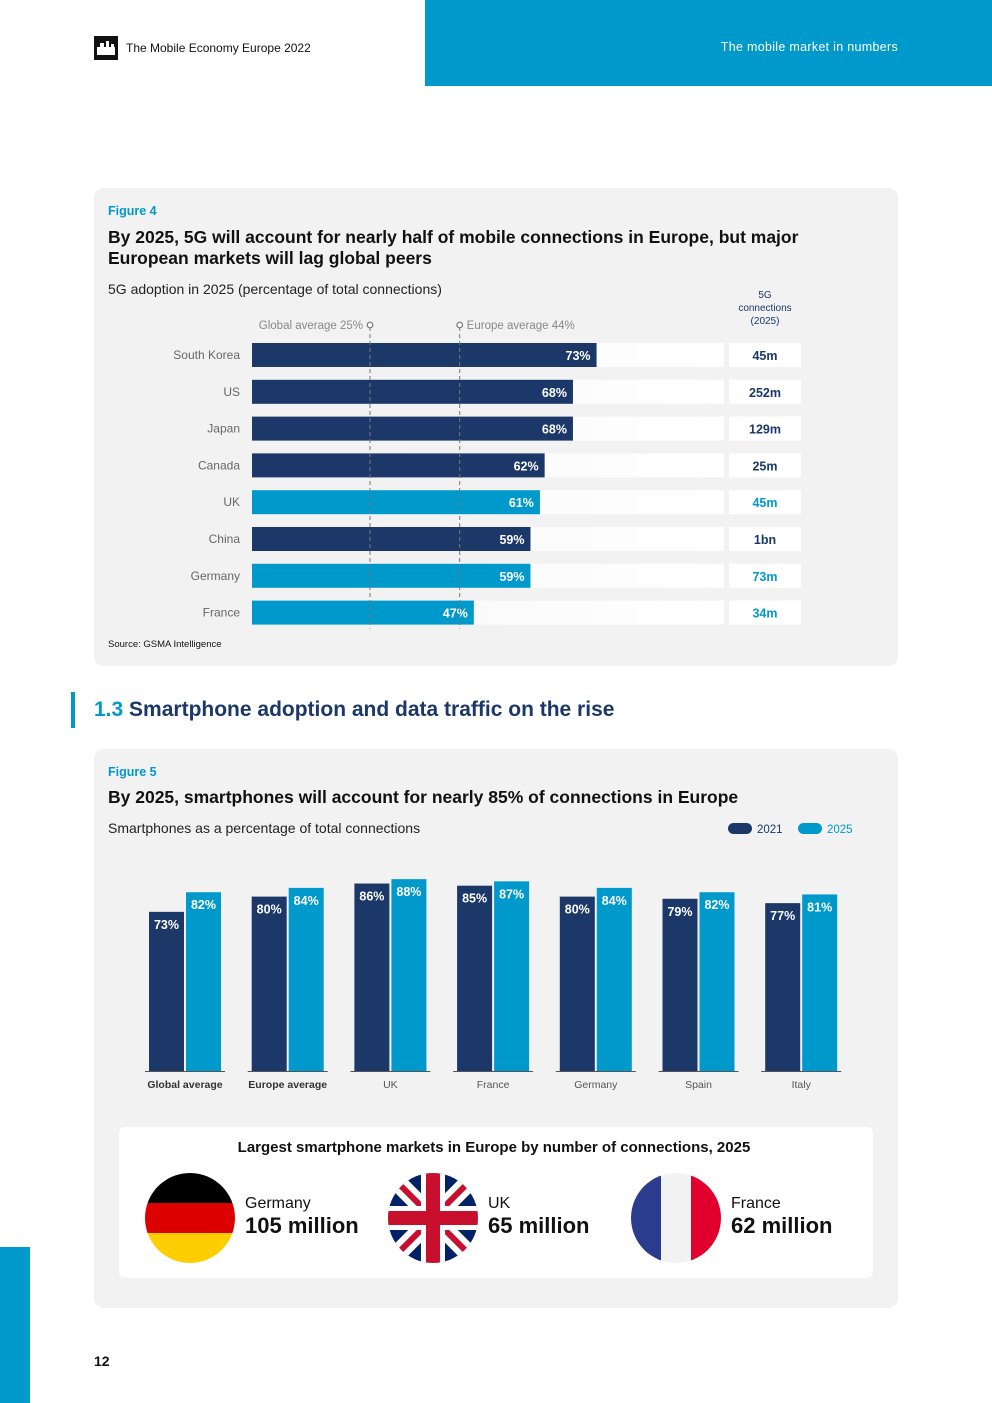 The image size is (992, 1403). I want to click on category-label: UK, so click(390, 1085).